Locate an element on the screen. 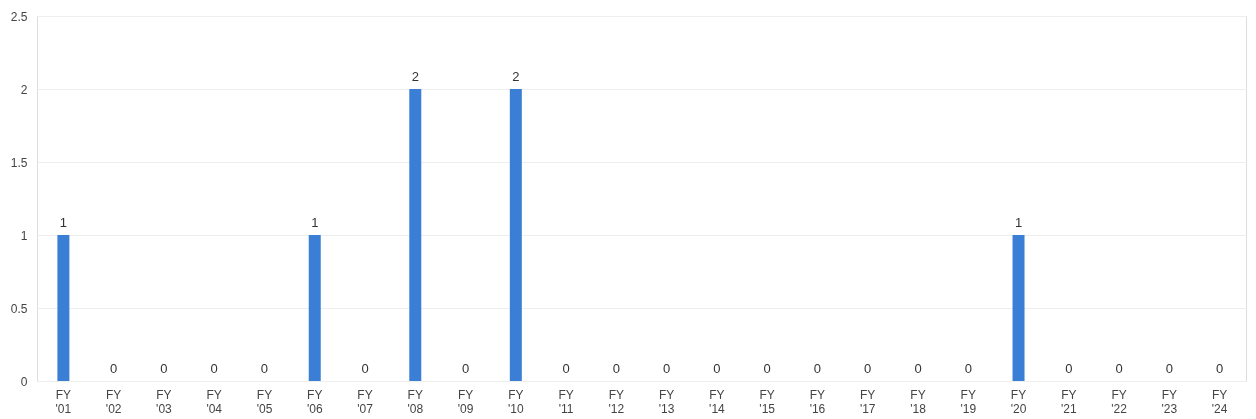 This screenshot has width=1256, height=419. y-tick-label: 2 is located at coordinates (24, 89).